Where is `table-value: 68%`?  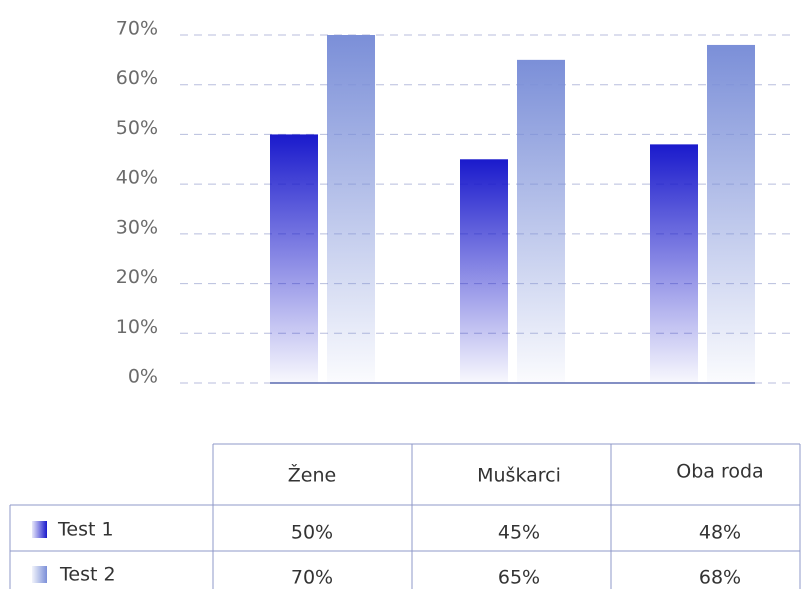
table-value: 68% is located at coordinates (720, 578).